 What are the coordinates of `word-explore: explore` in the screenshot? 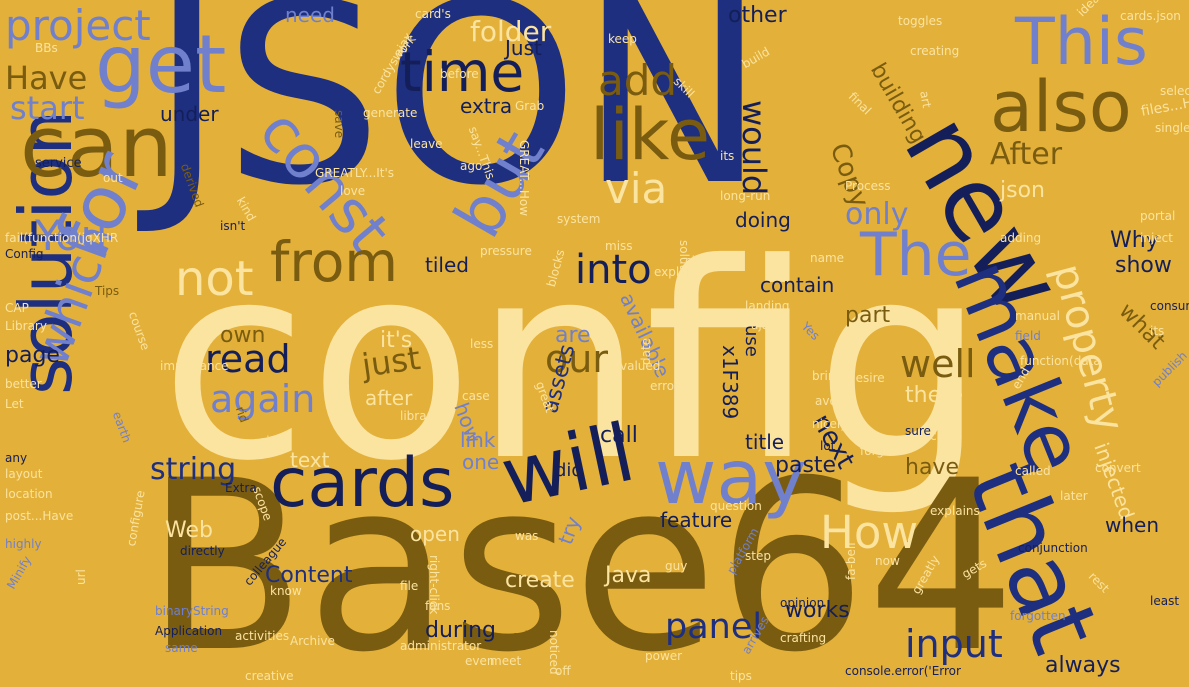 It's located at (676, 272).